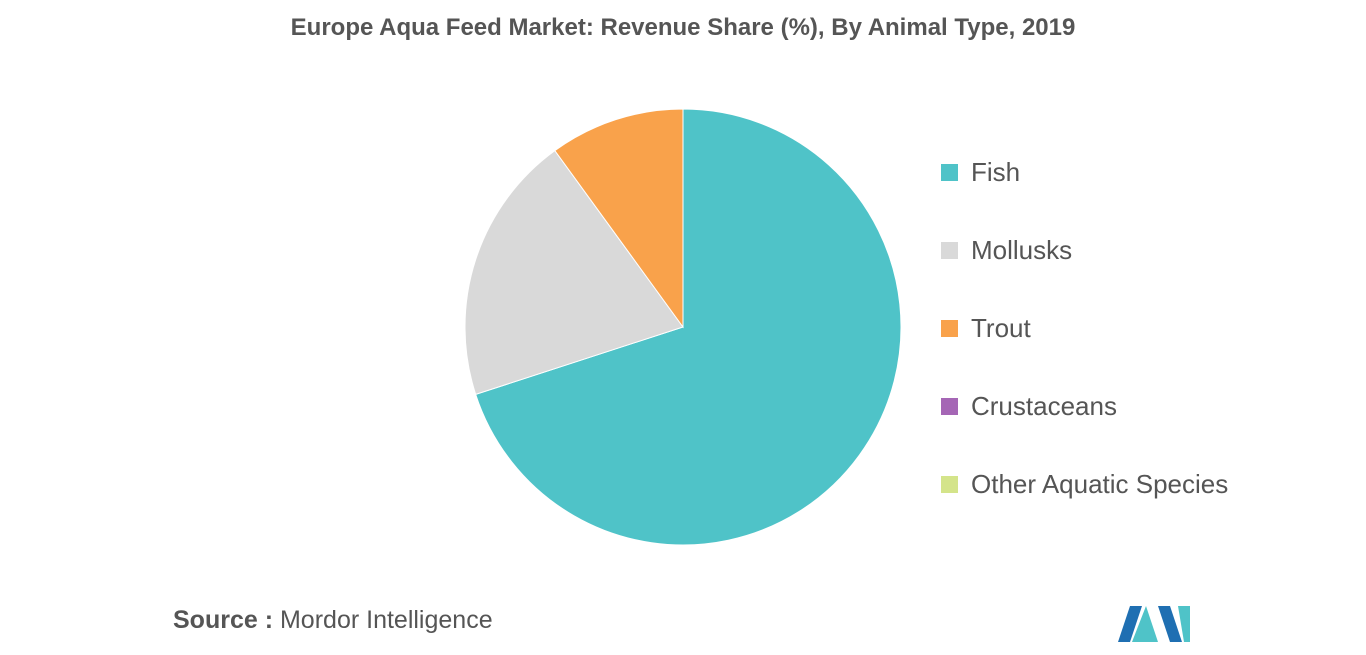 Image resolution: width=1366 pixels, height=655 pixels. What do you see at coordinates (619, 218) in the screenshot?
I see `pie-slice-trout` at bounding box center [619, 218].